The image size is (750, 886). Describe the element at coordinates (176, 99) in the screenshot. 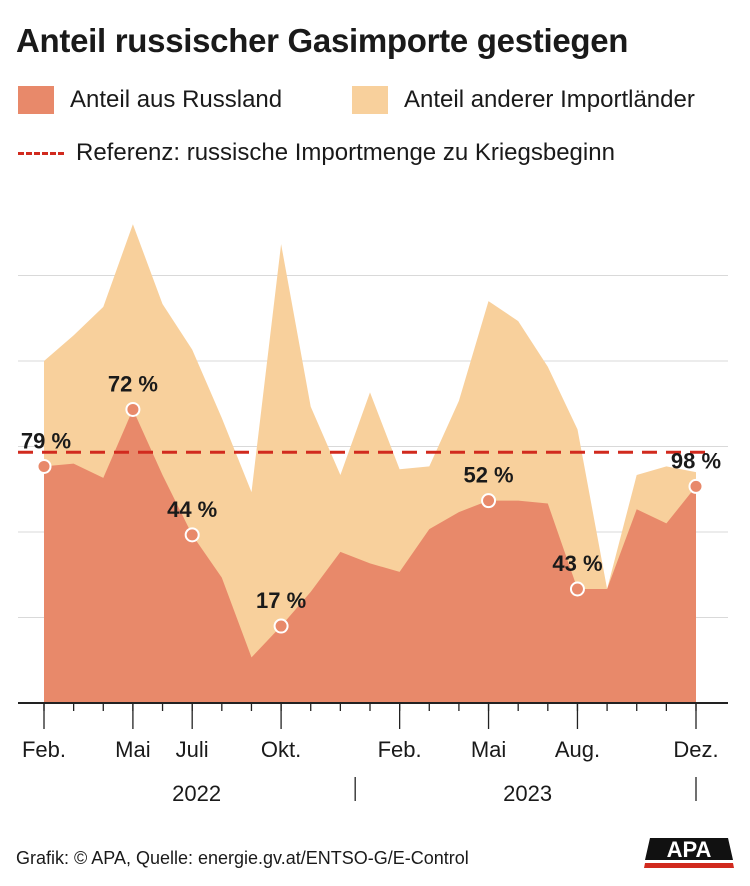

I see `legend-label-russia: Anteil aus Russland` at that location.